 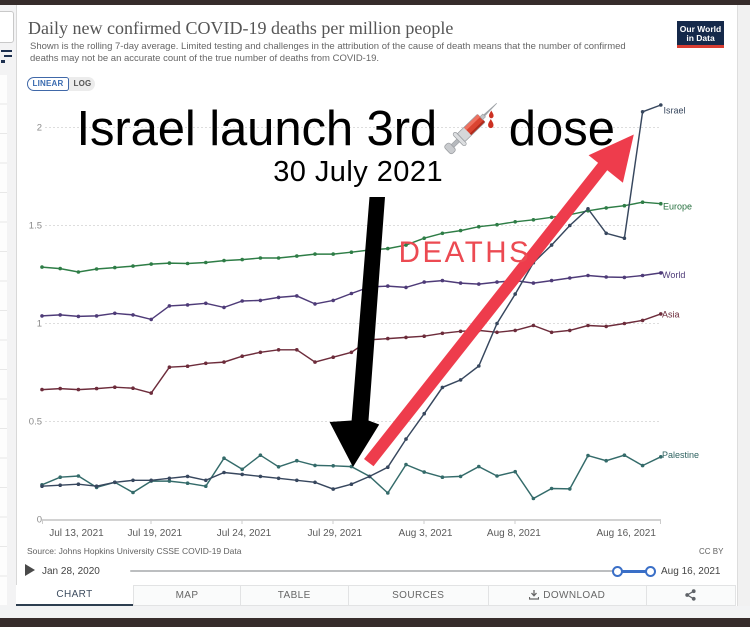 I want to click on svg-text: Aug 16, 2021, so click(x=626, y=533).